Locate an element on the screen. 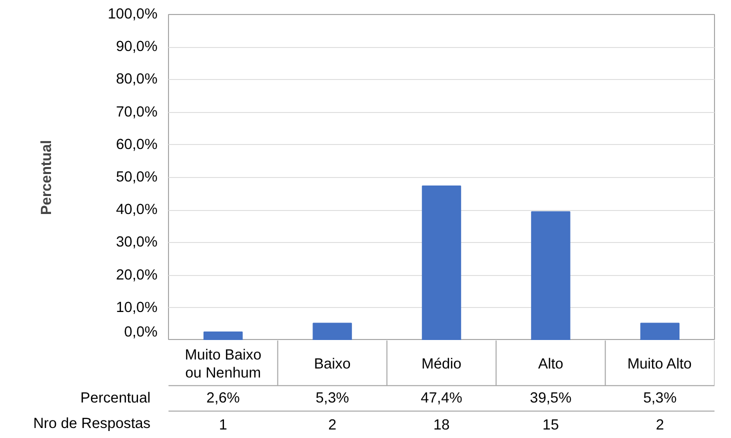 The height and width of the screenshot is (438, 731). text: 18 is located at coordinates (441, 425).